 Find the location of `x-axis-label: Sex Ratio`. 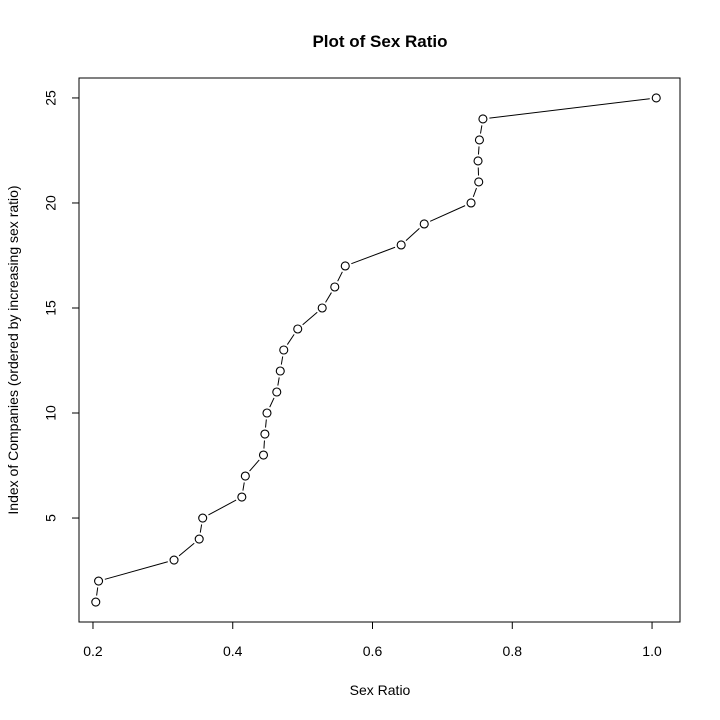

x-axis-label: Sex Ratio is located at coordinates (380, 690).